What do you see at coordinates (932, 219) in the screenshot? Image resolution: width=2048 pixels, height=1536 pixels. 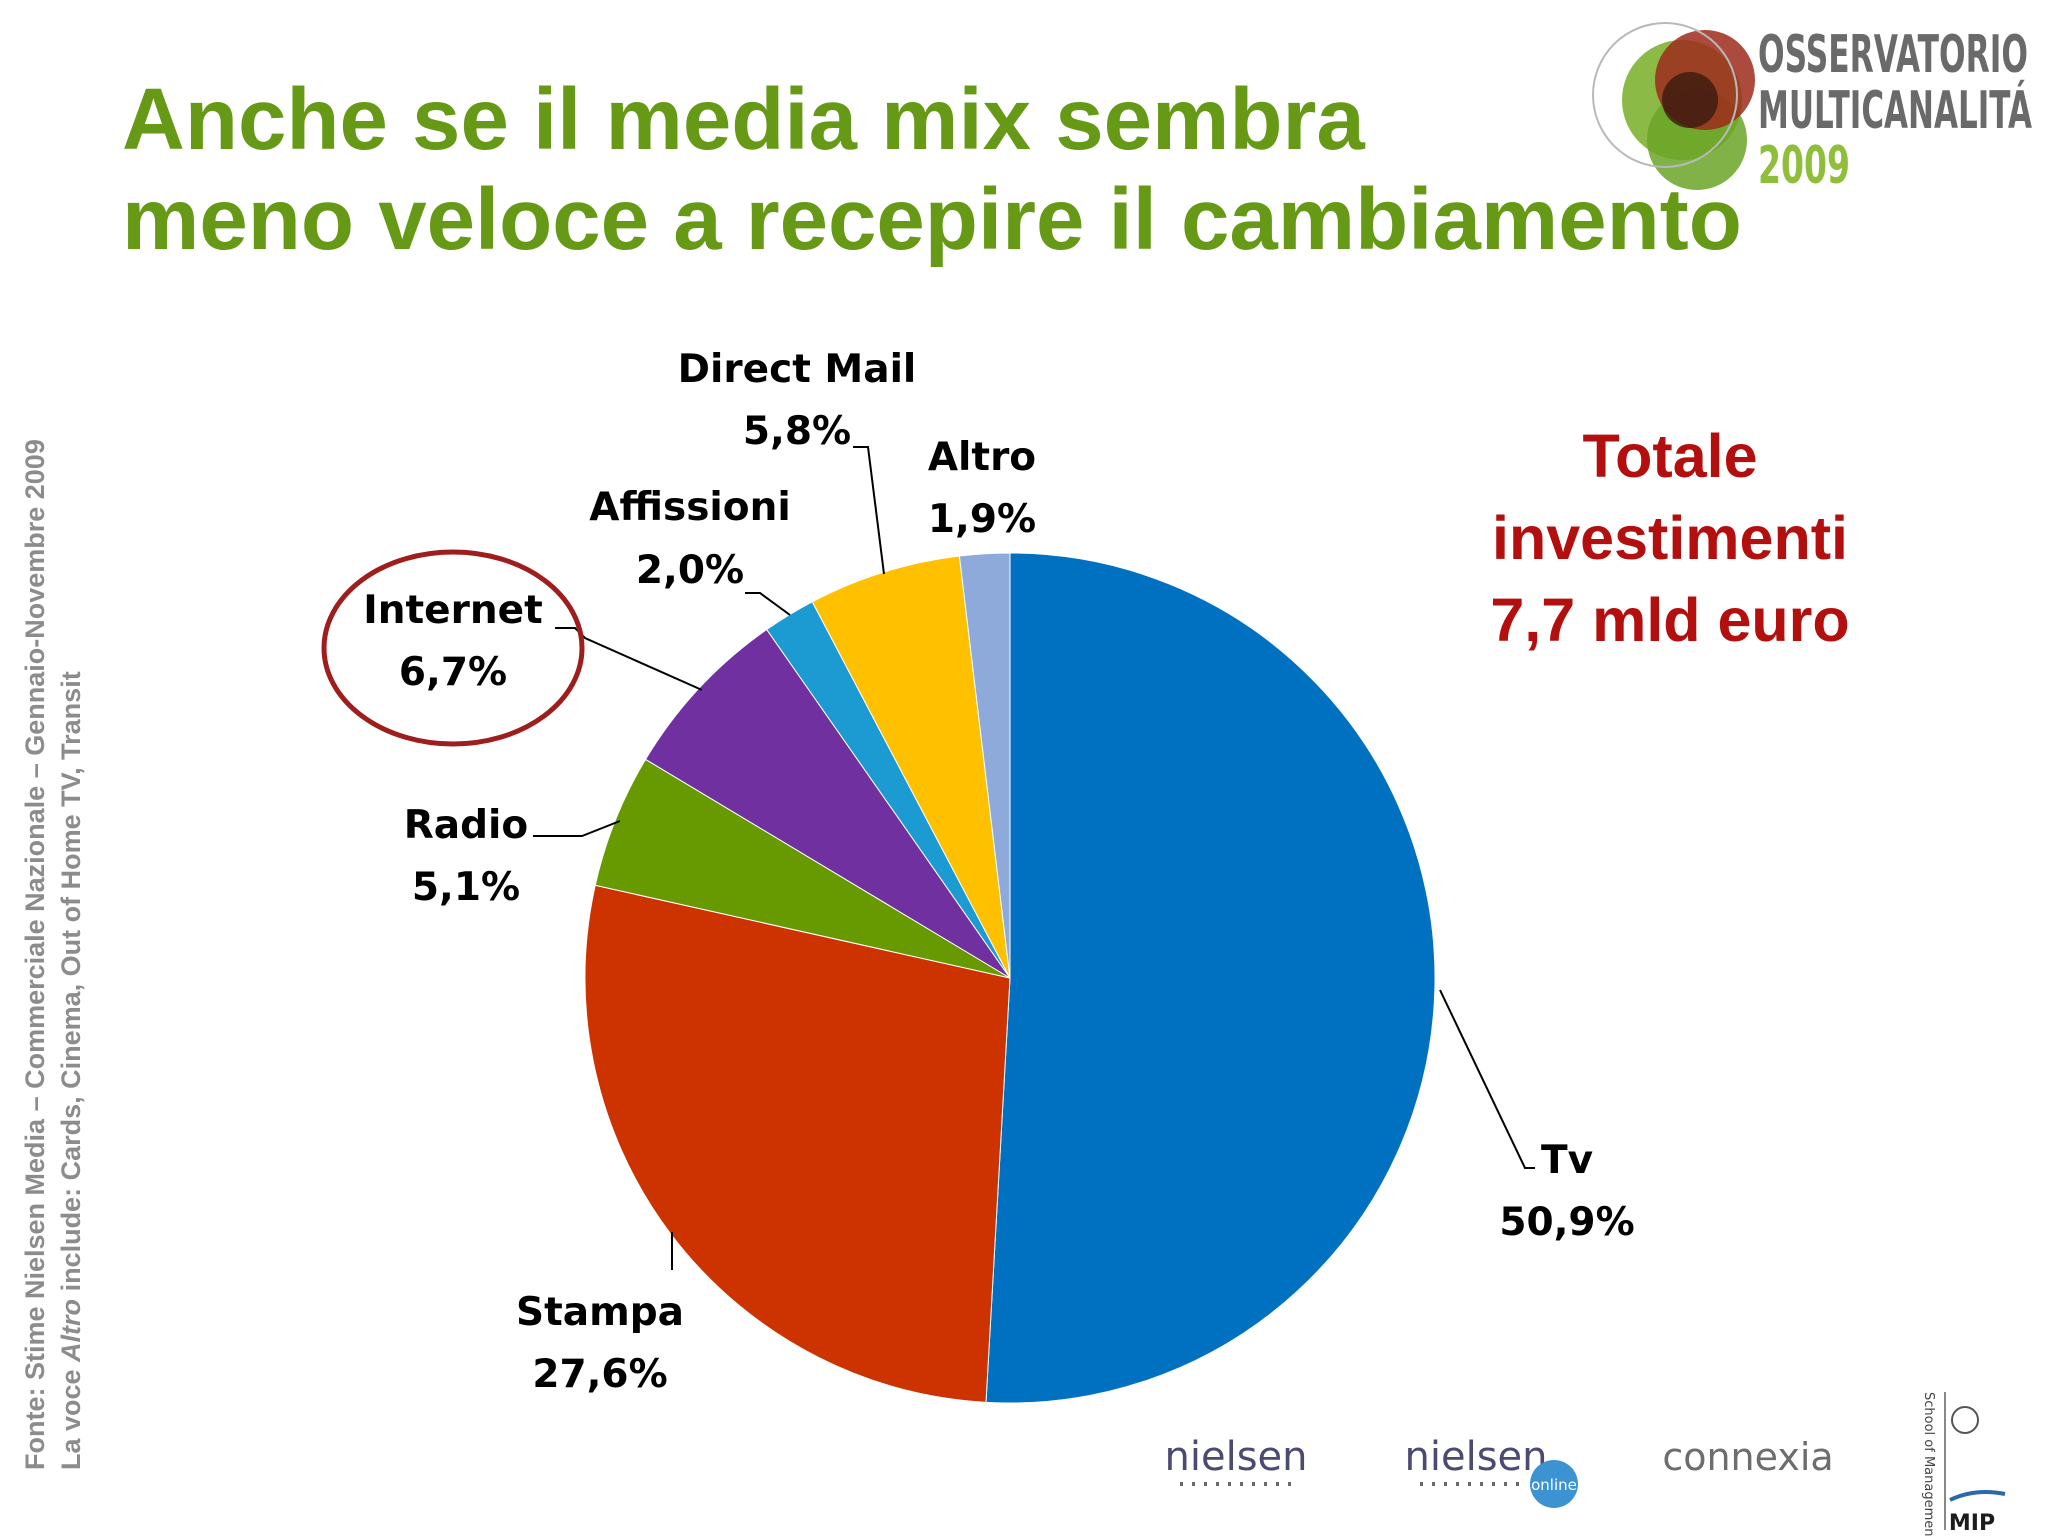 I see `slide-title-line2: meno veloce a recepire il cambiamento` at bounding box center [932, 219].